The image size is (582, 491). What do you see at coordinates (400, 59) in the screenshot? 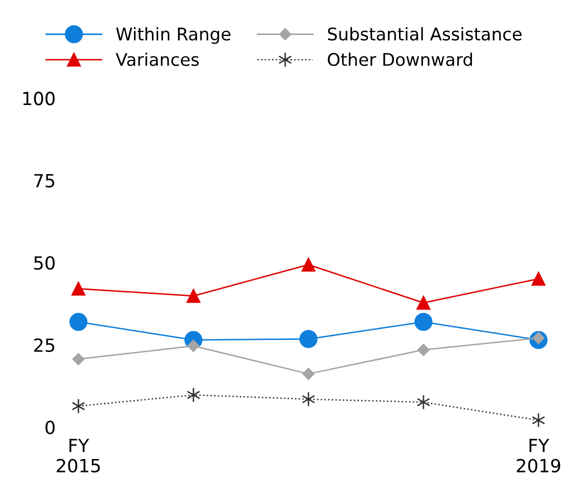
I see `legend-label: Other Downward` at bounding box center [400, 59].